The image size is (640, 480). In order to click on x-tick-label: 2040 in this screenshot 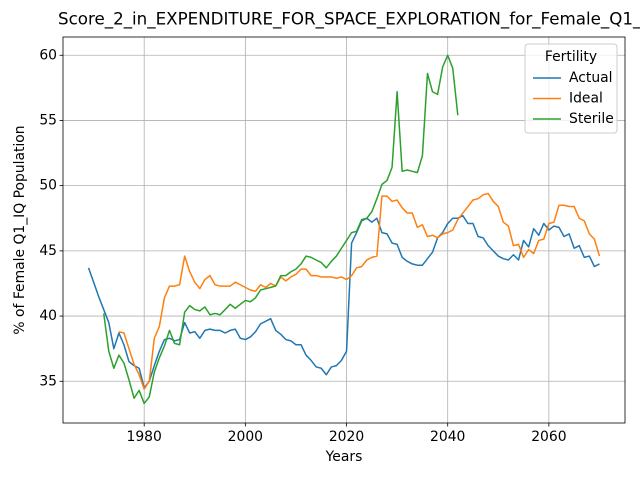, I will do `click(447, 437)`.